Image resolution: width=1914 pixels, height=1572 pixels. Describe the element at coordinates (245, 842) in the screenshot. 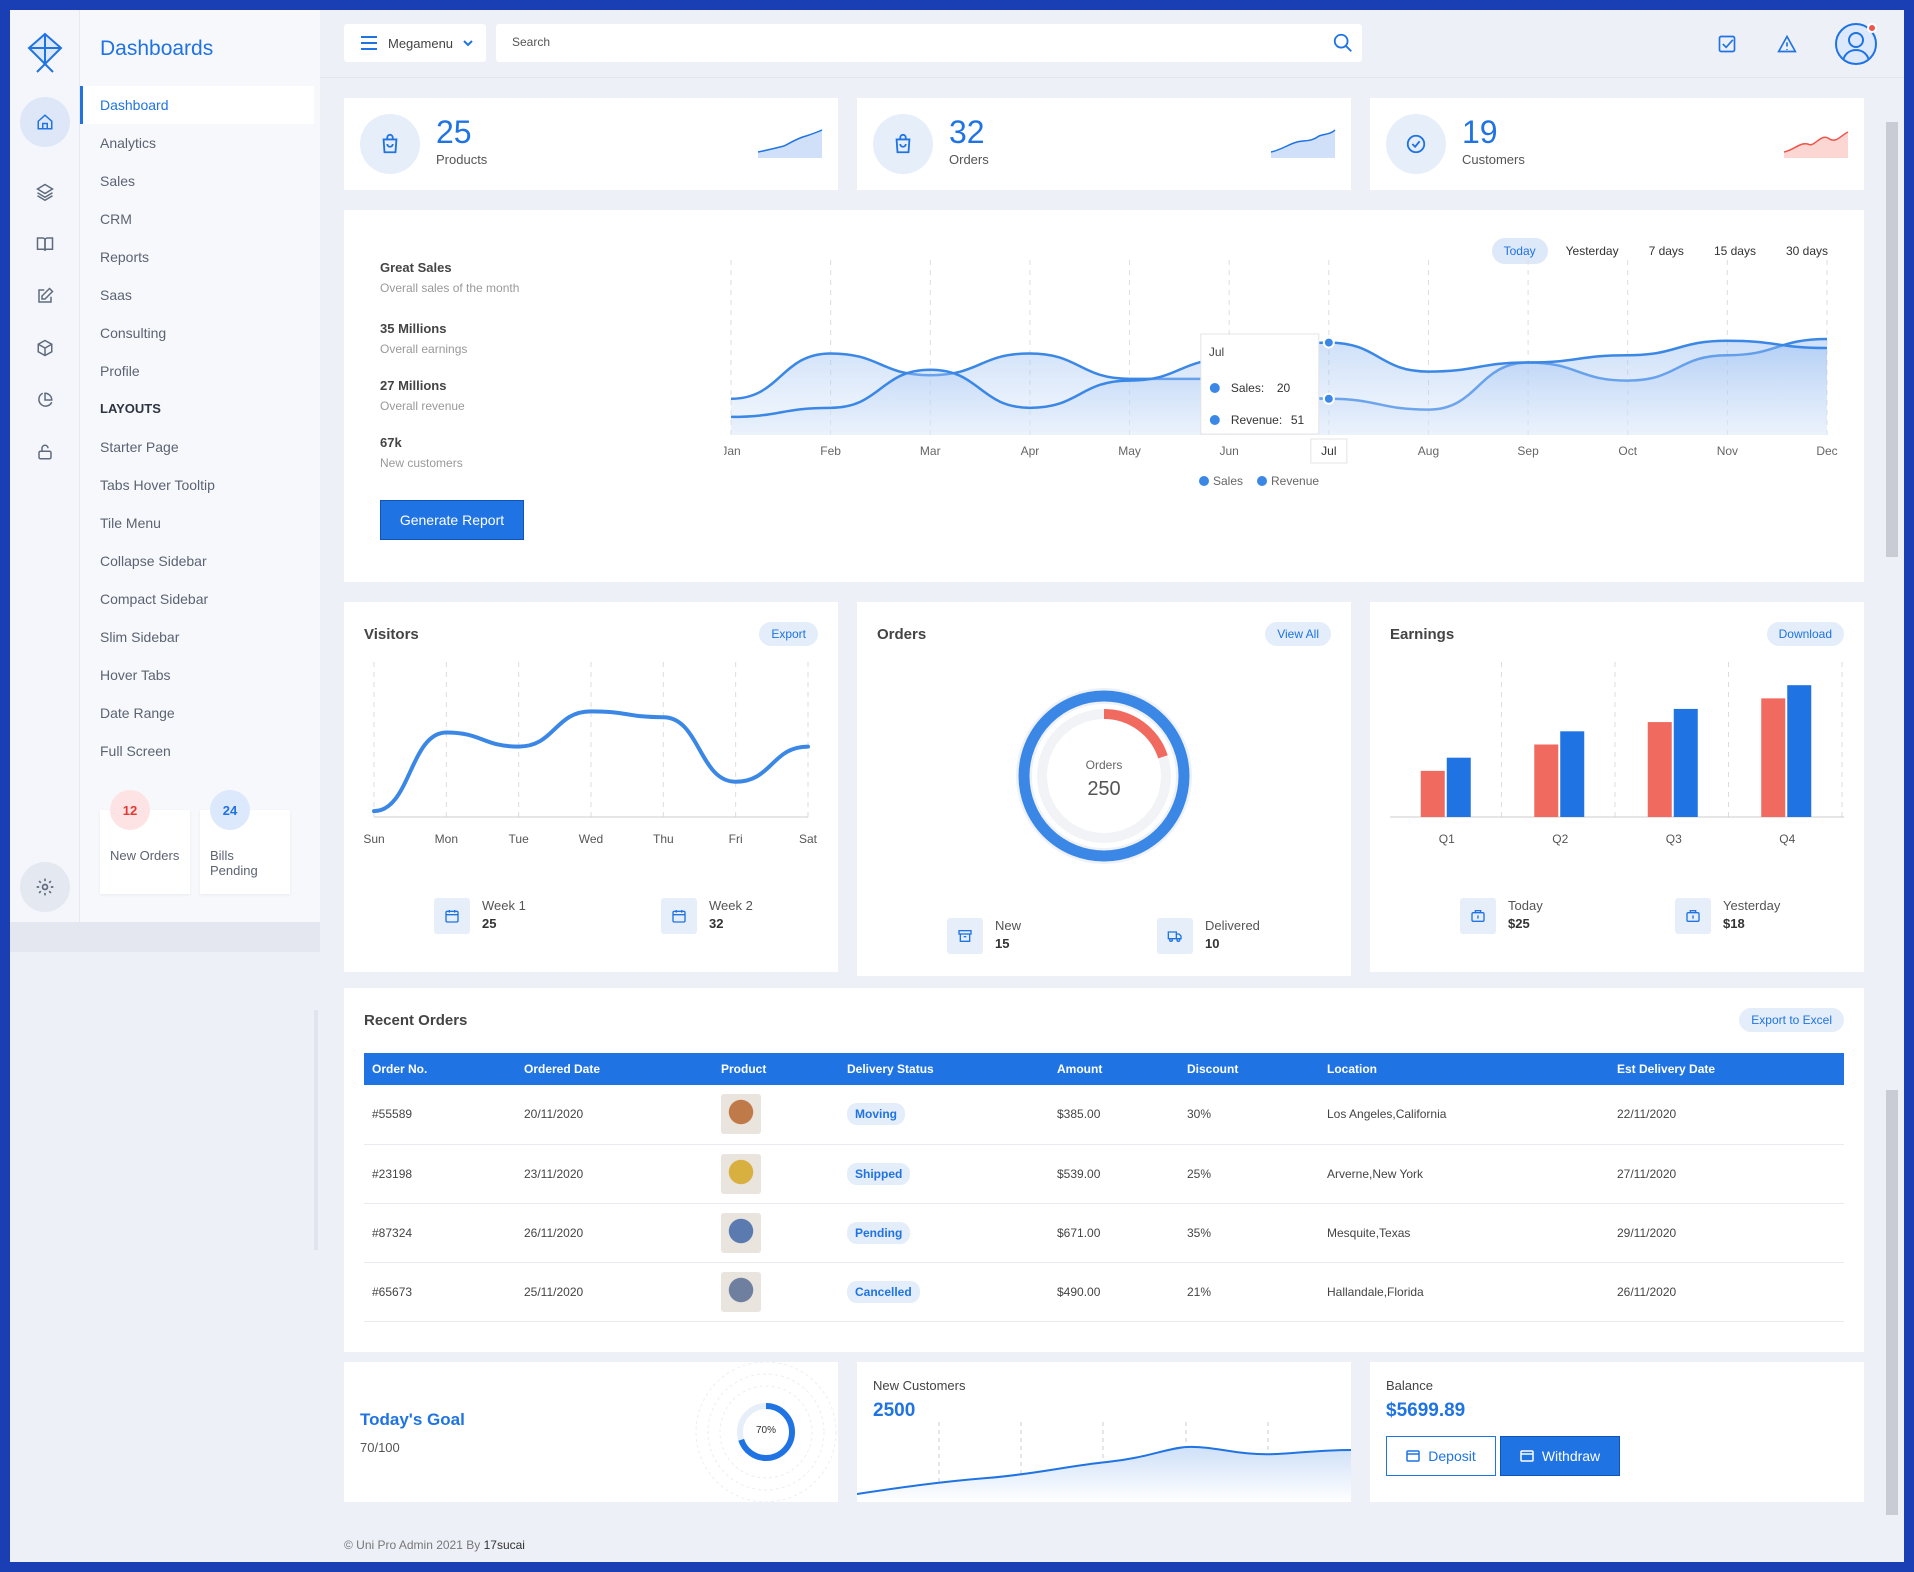

I see `sidebar-widget-card: 24 Bills Pending` at that location.